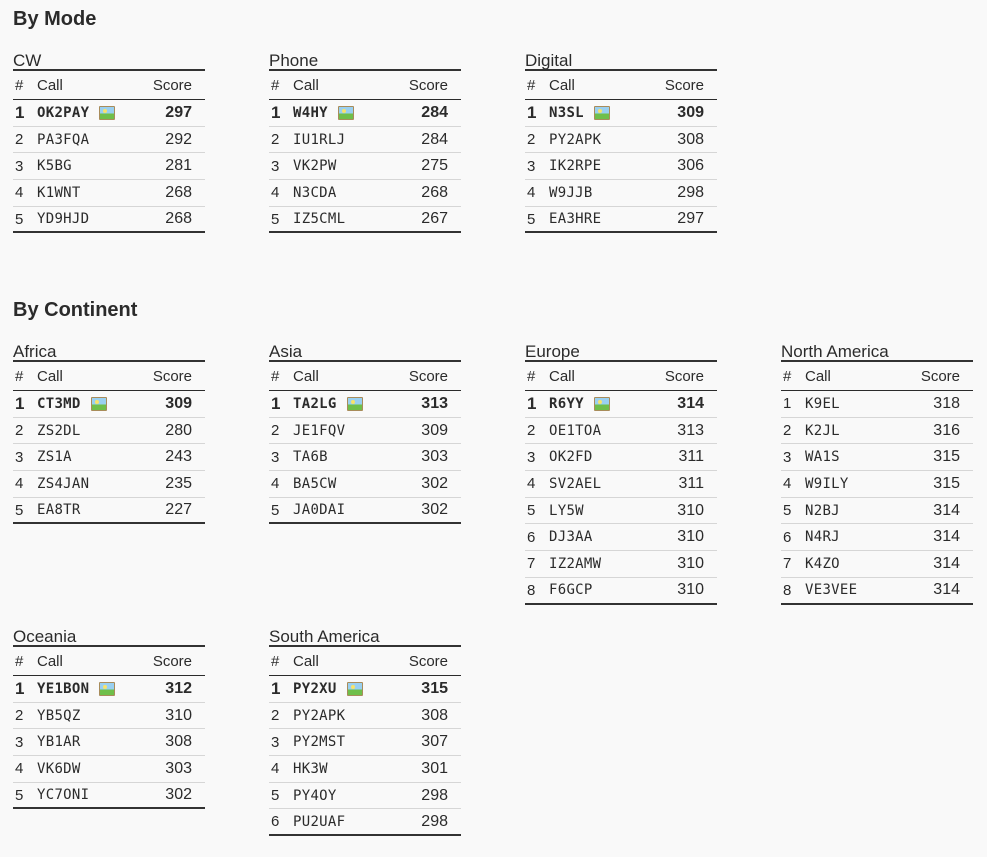 The height and width of the screenshot is (857, 987). What do you see at coordinates (859, 484) in the screenshot?
I see `call-cell: W9ILY` at bounding box center [859, 484].